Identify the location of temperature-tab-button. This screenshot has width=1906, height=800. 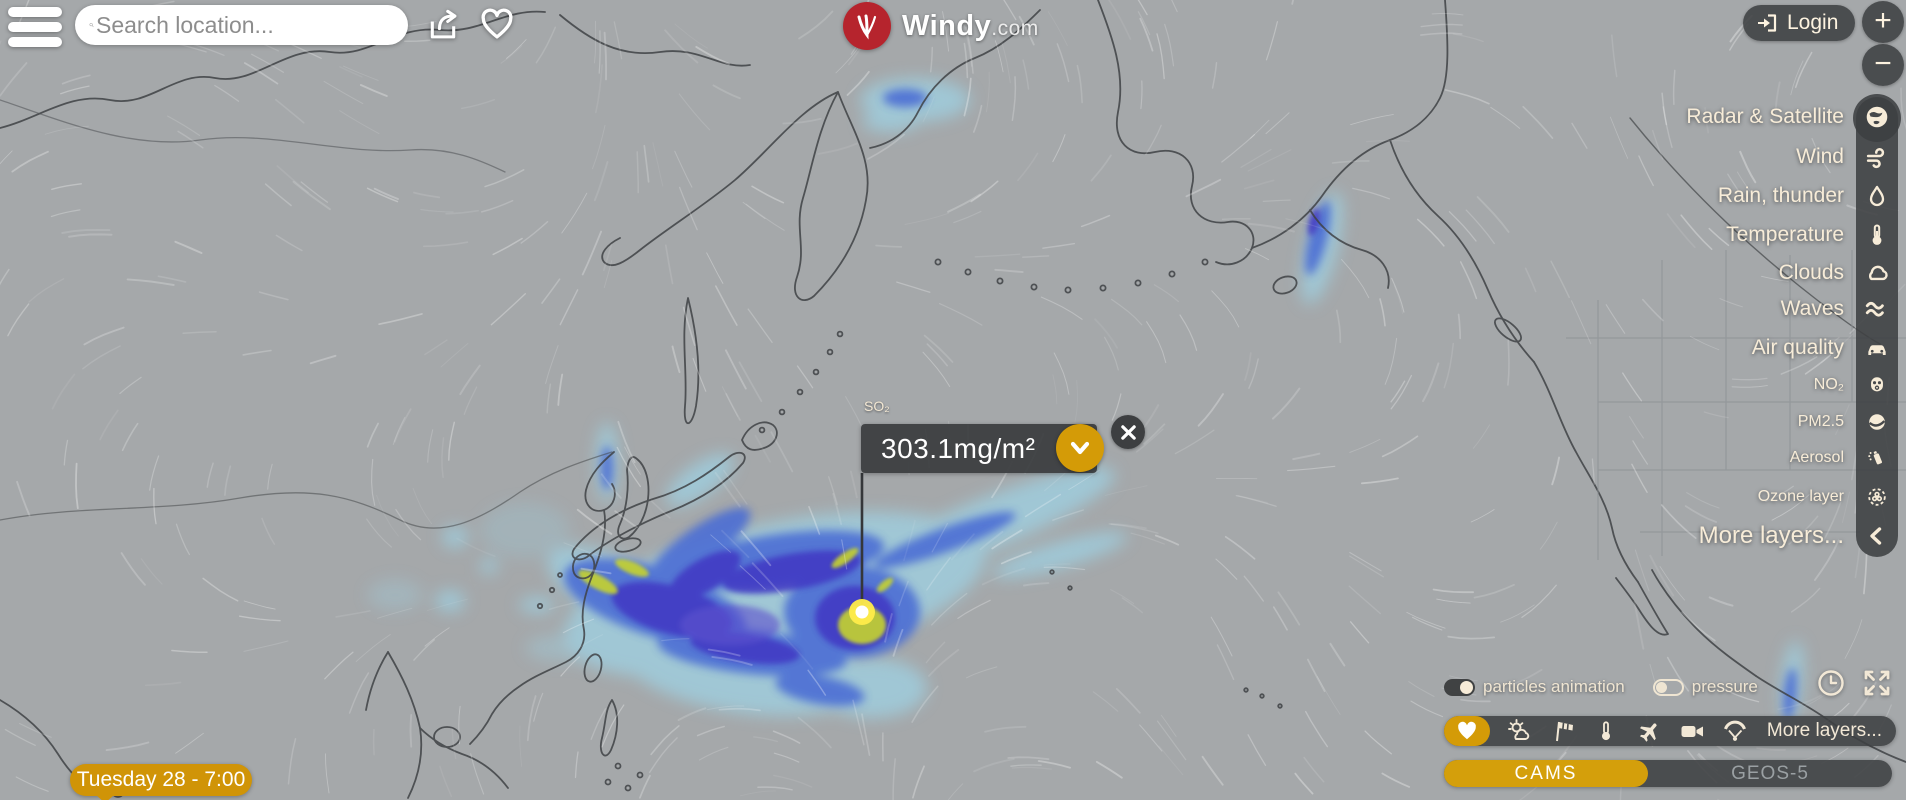
(1606, 731).